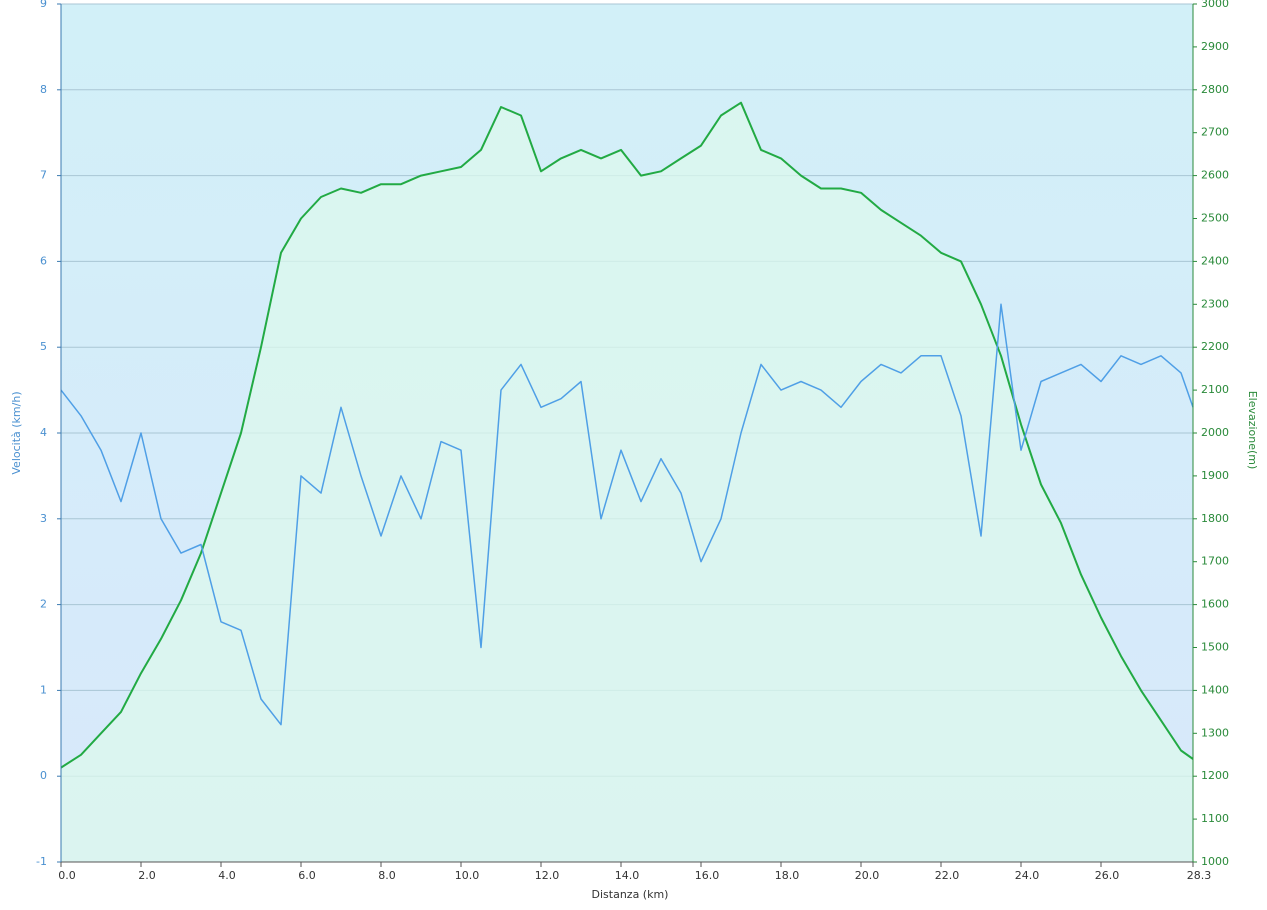 This screenshot has width=1267, height=910. I want to click on y-tick-label: 4, so click(43, 432).